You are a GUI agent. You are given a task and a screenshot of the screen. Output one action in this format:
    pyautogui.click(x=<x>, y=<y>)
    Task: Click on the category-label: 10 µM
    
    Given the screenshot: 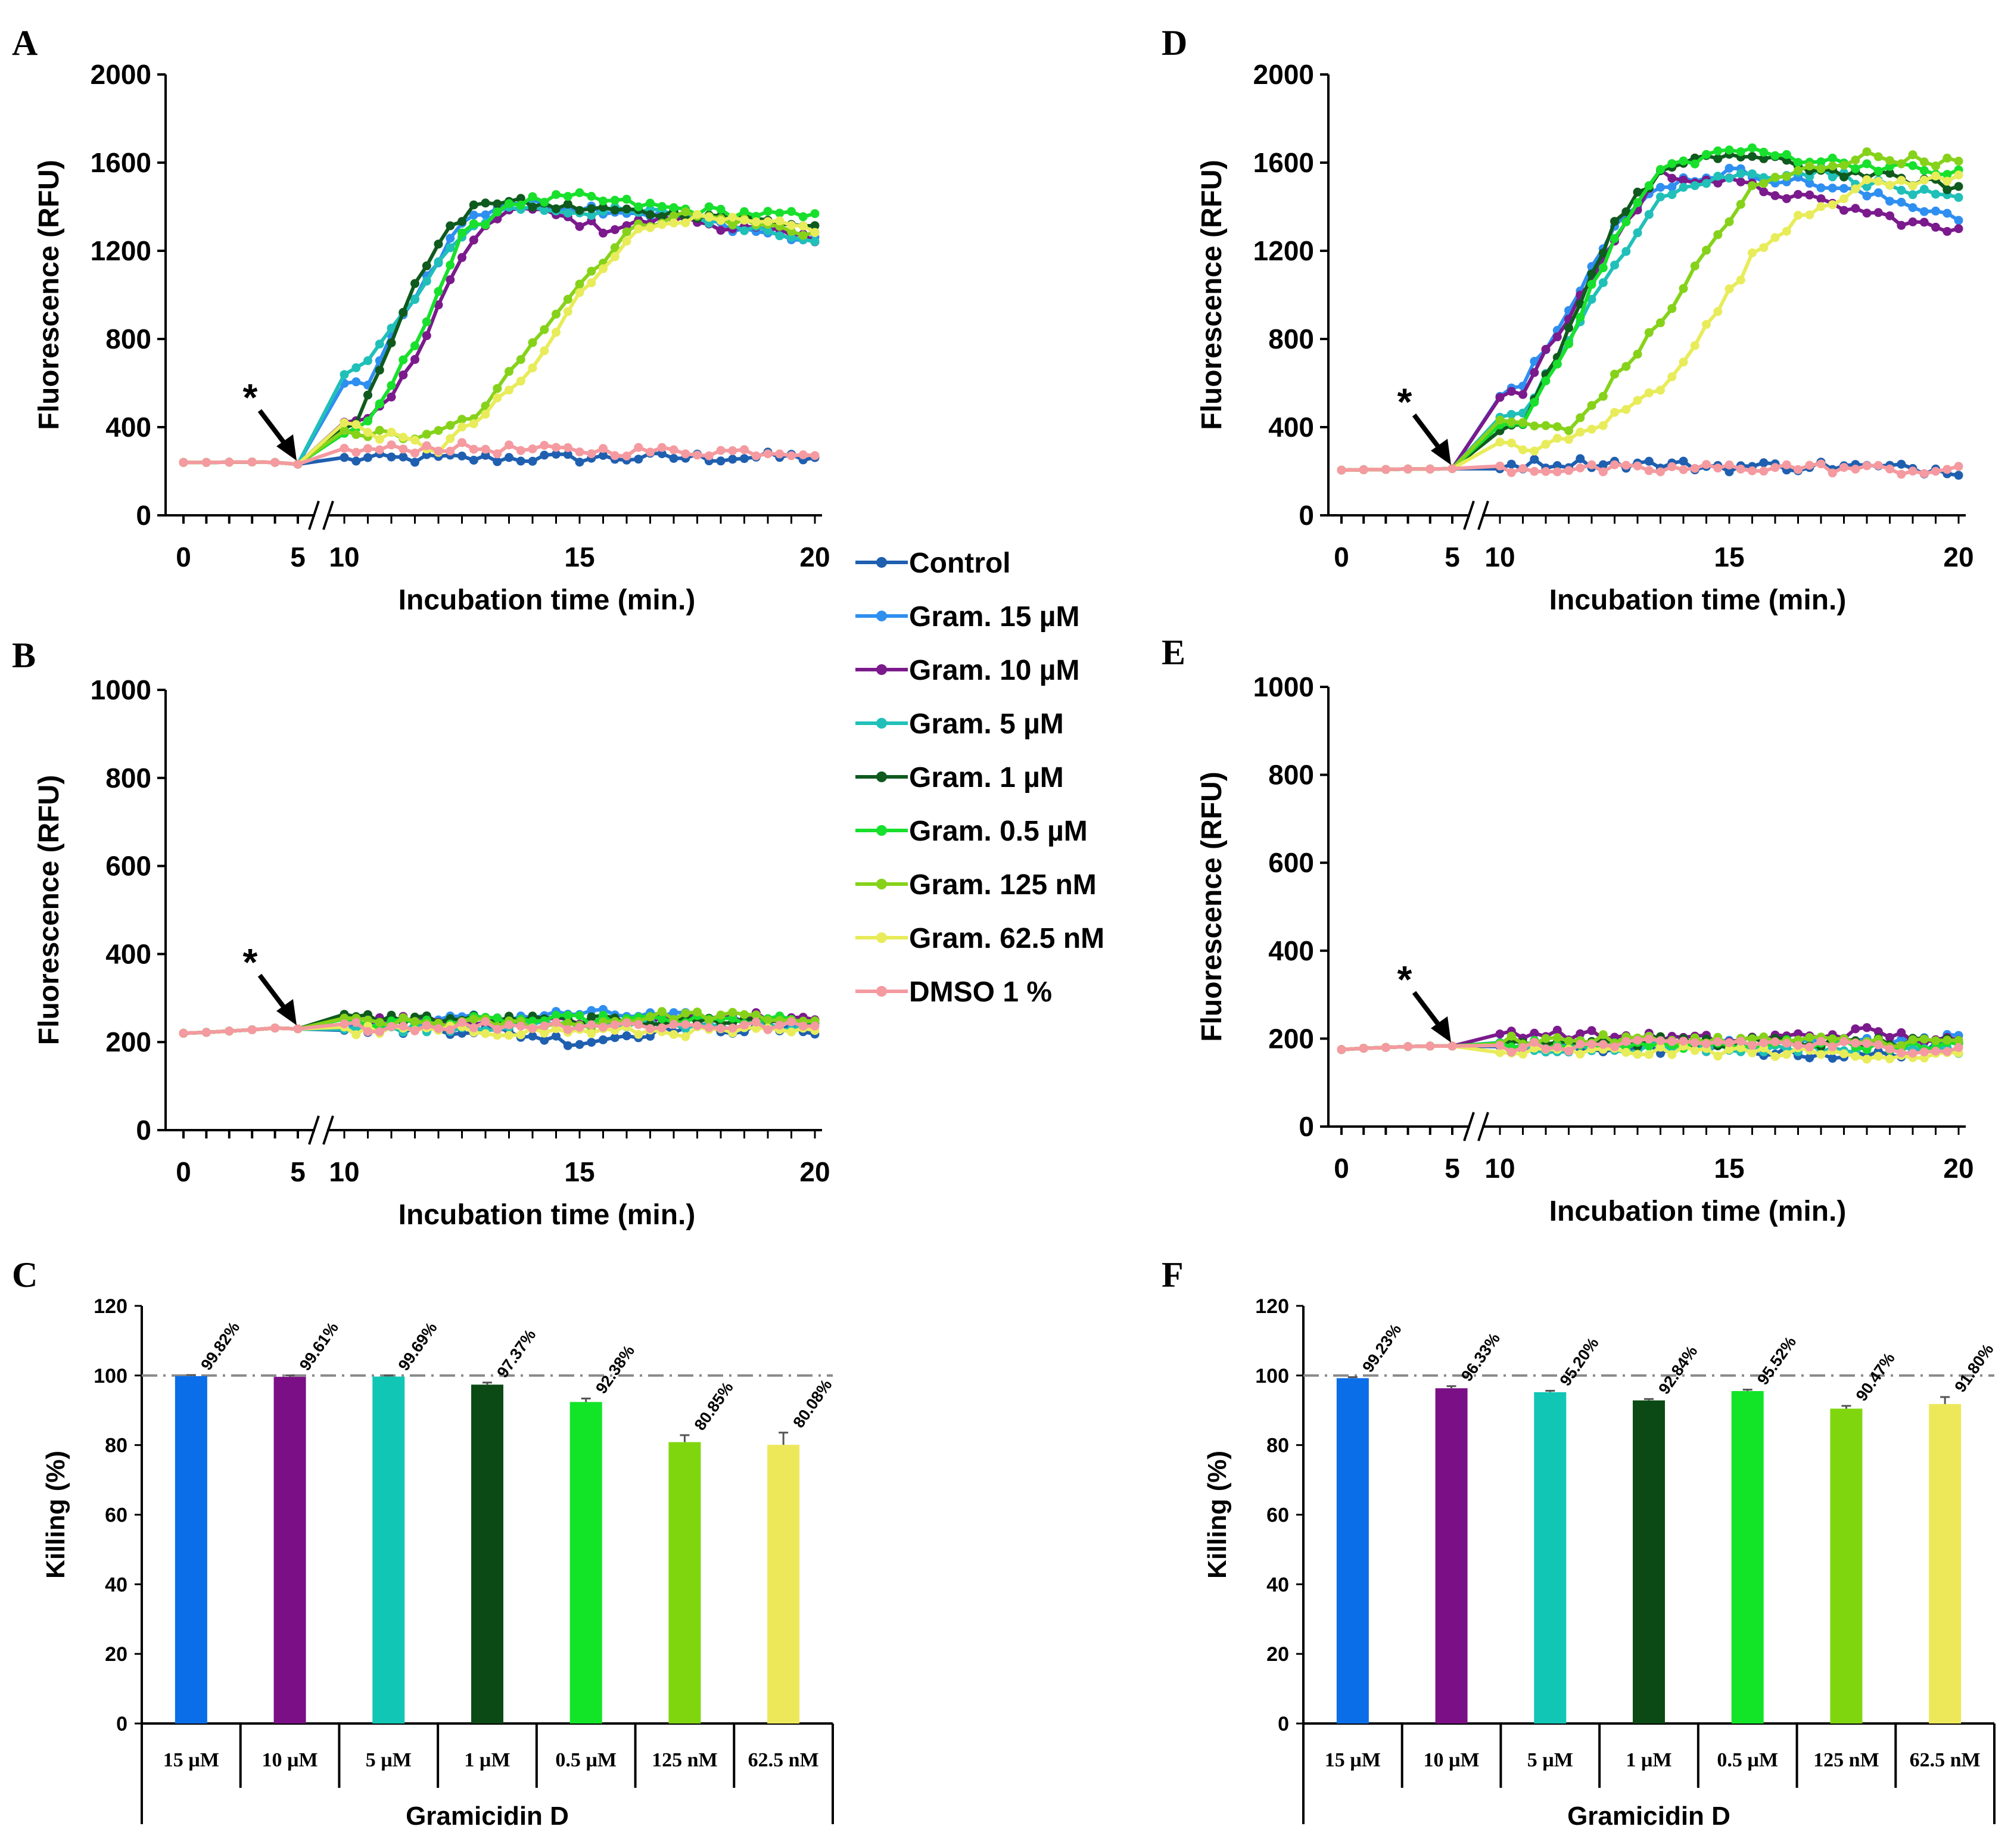 What is the action you would take?
    pyautogui.click(x=1451, y=1760)
    